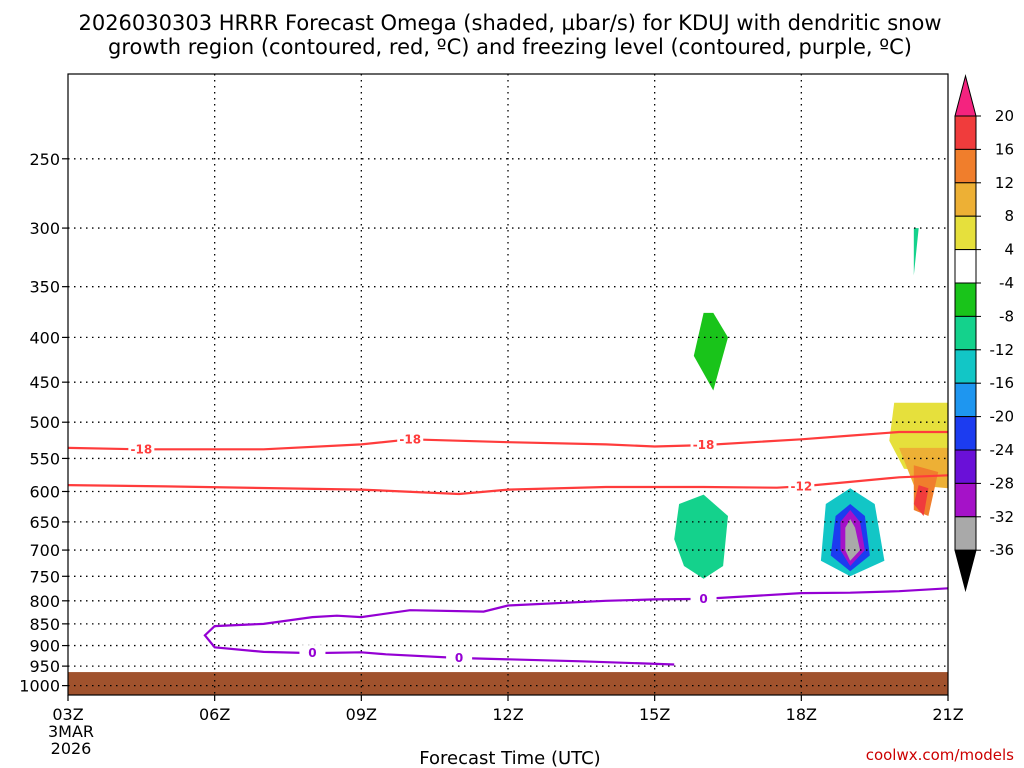 The image size is (1024, 768). I want to click on freezing-level-contour-label-0: 0, so click(459, 658).